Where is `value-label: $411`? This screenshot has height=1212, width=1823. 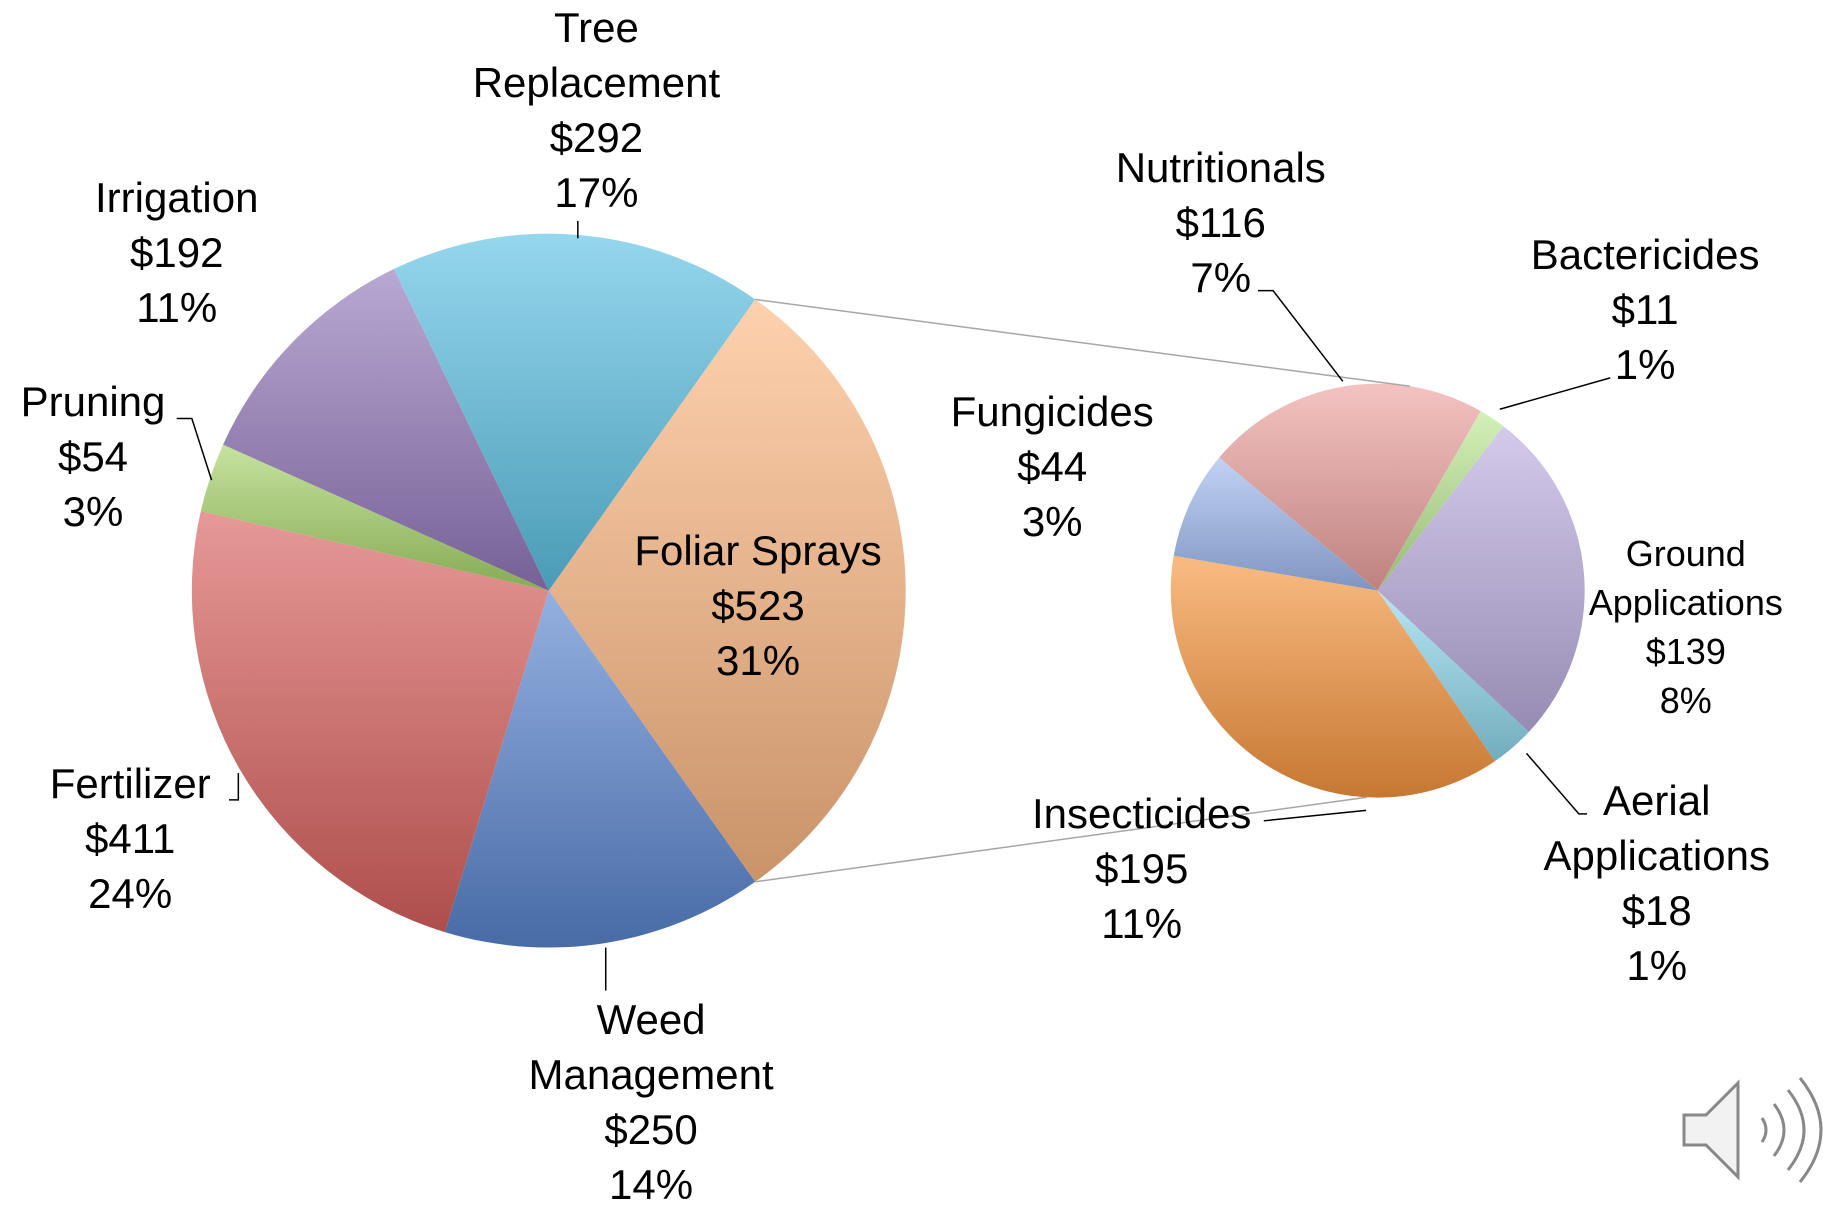 value-label: $411 is located at coordinates (130, 838).